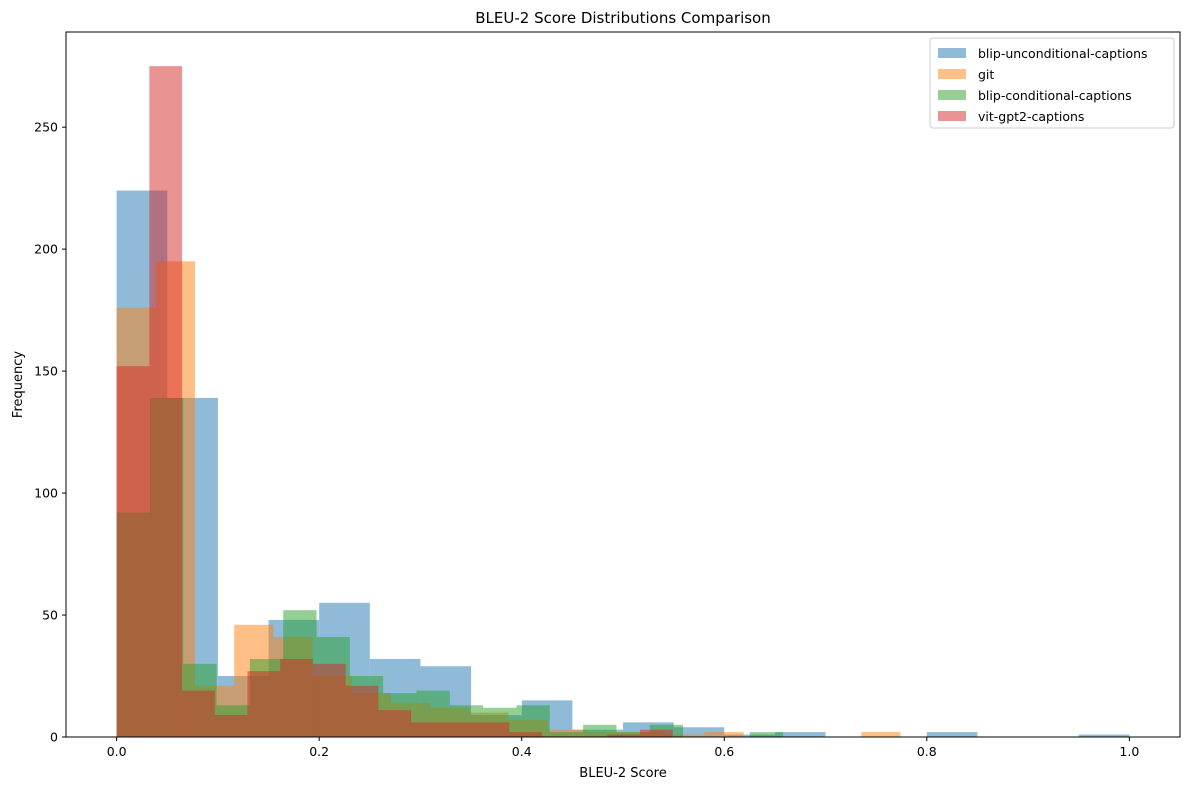  I want to click on legend-item-blip-conditional-captions: blip-conditional-captions, so click(1035, 95).